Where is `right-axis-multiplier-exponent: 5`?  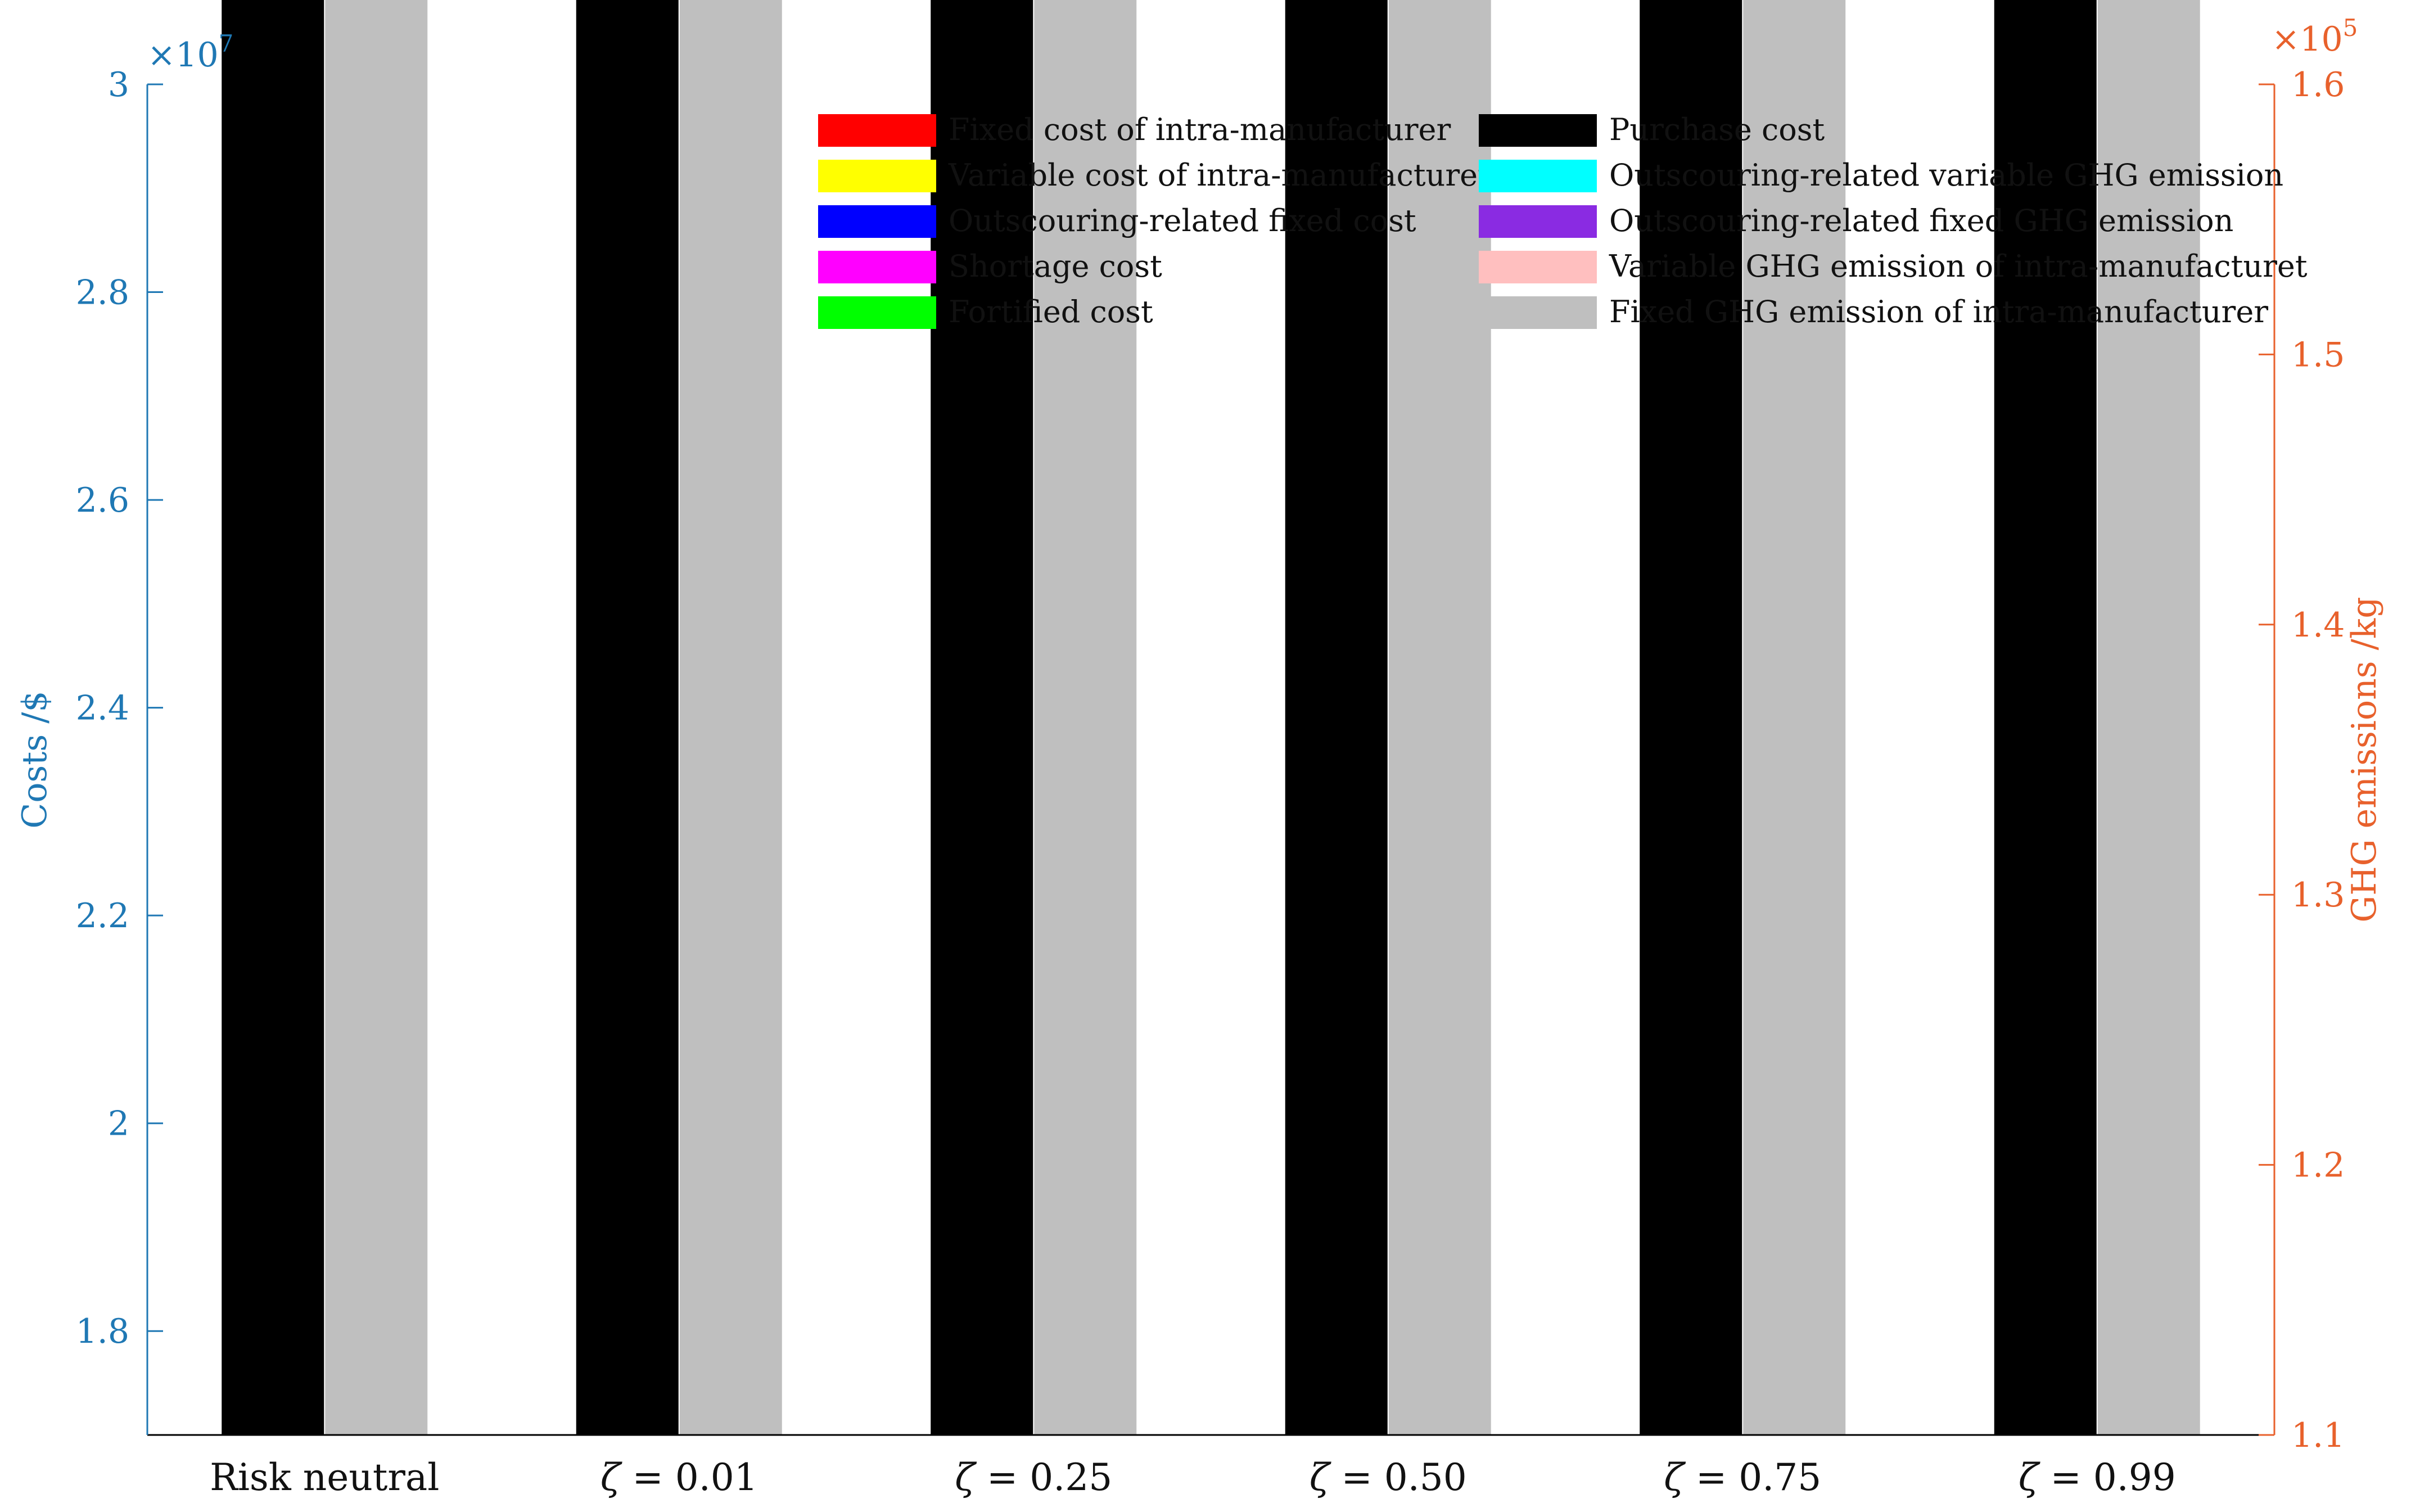
right-axis-multiplier-exponent: 5 is located at coordinates (2350, 28).